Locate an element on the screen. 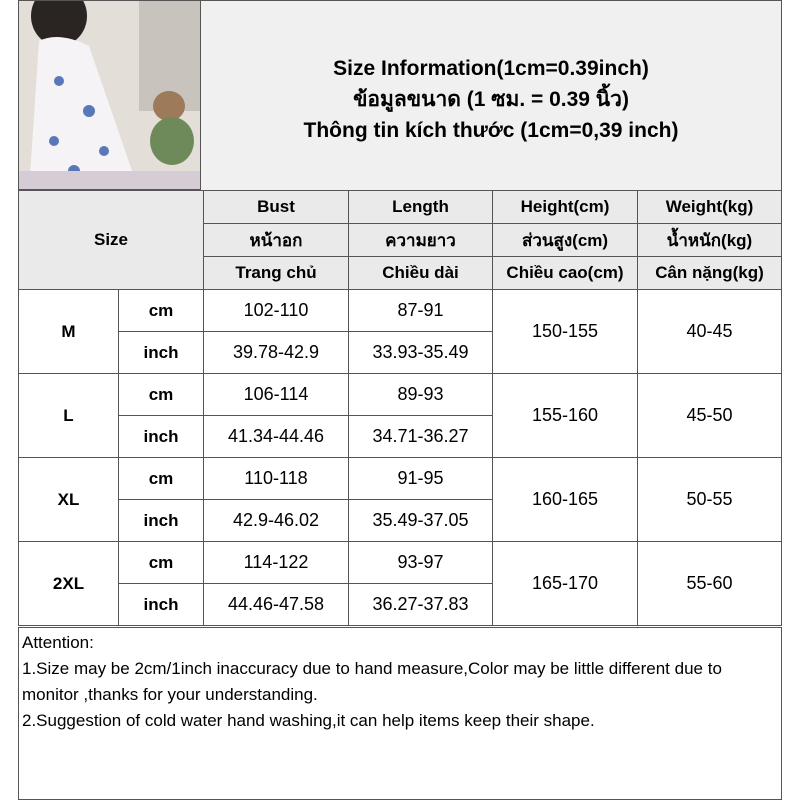  header-row: Size Bust Length Height(cm) Weight(kg) is located at coordinates (400, 240).